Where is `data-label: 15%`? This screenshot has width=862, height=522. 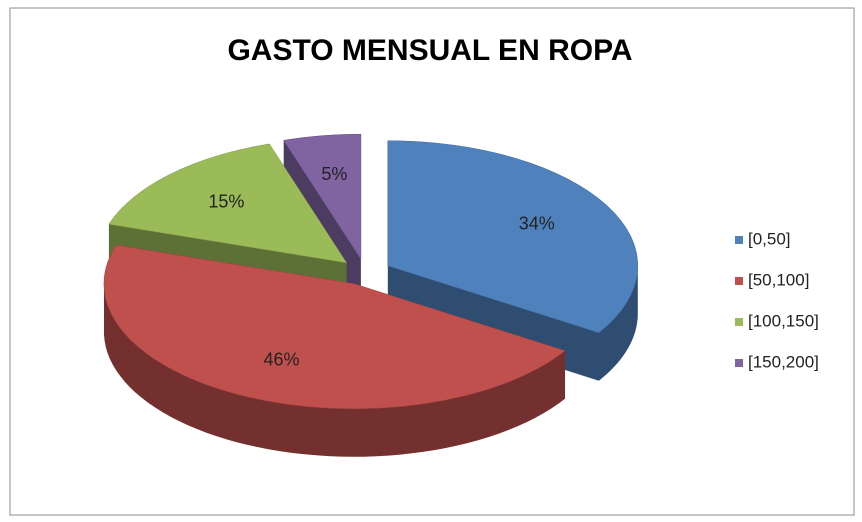
data-label: 15% is located at coordinates (226, 201).